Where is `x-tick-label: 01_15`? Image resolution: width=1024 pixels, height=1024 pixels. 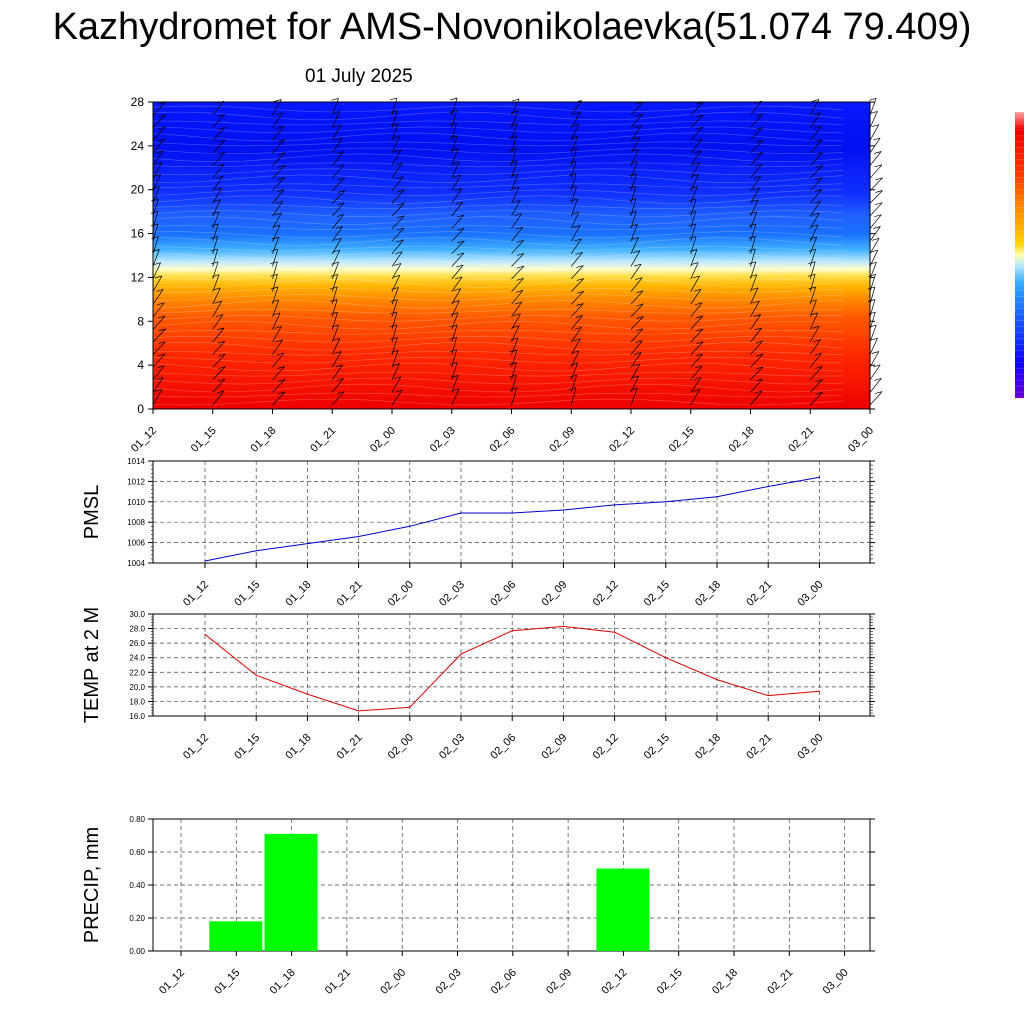 x-tick-label: 01_15 is located at coordinates (227, 982).